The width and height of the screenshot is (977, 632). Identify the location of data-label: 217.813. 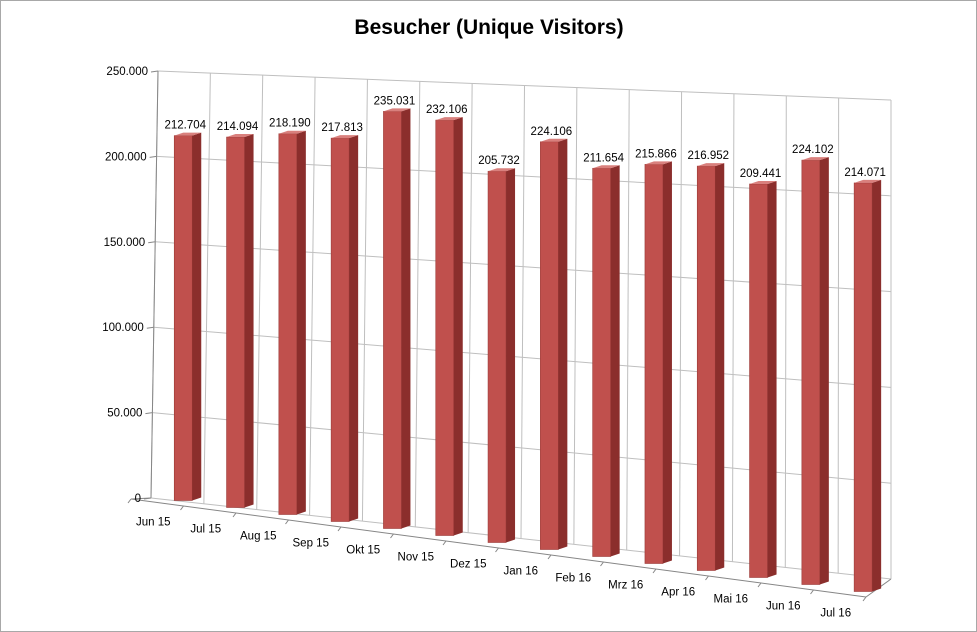
(342, 128).